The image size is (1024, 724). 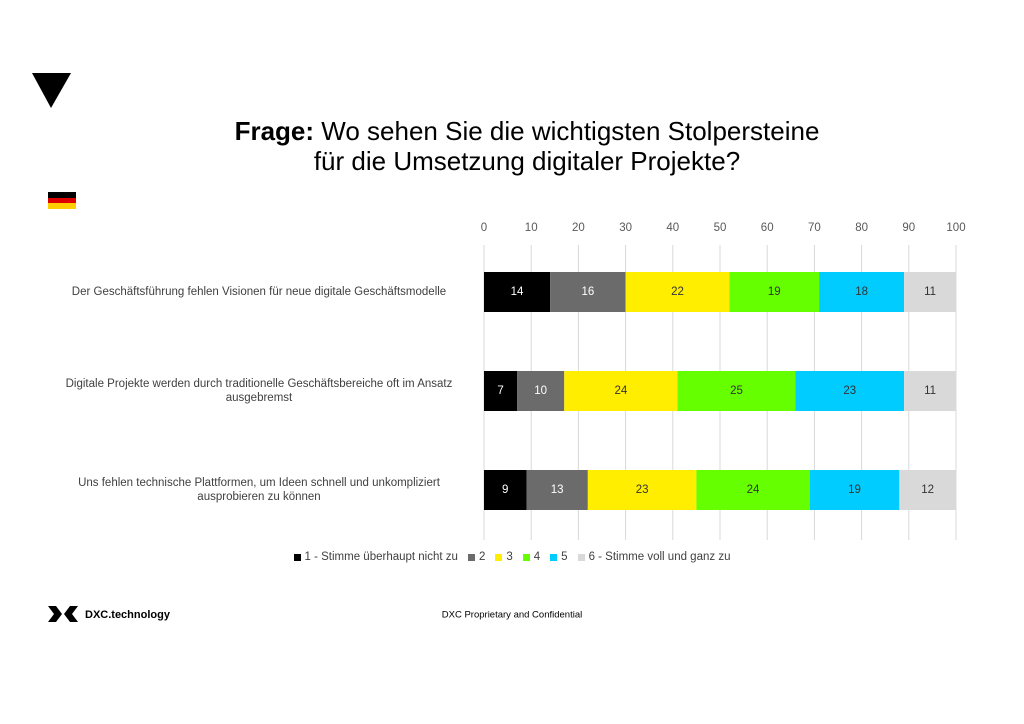 I want to click on x-tick-label: 60, so click(x=767, y=228).